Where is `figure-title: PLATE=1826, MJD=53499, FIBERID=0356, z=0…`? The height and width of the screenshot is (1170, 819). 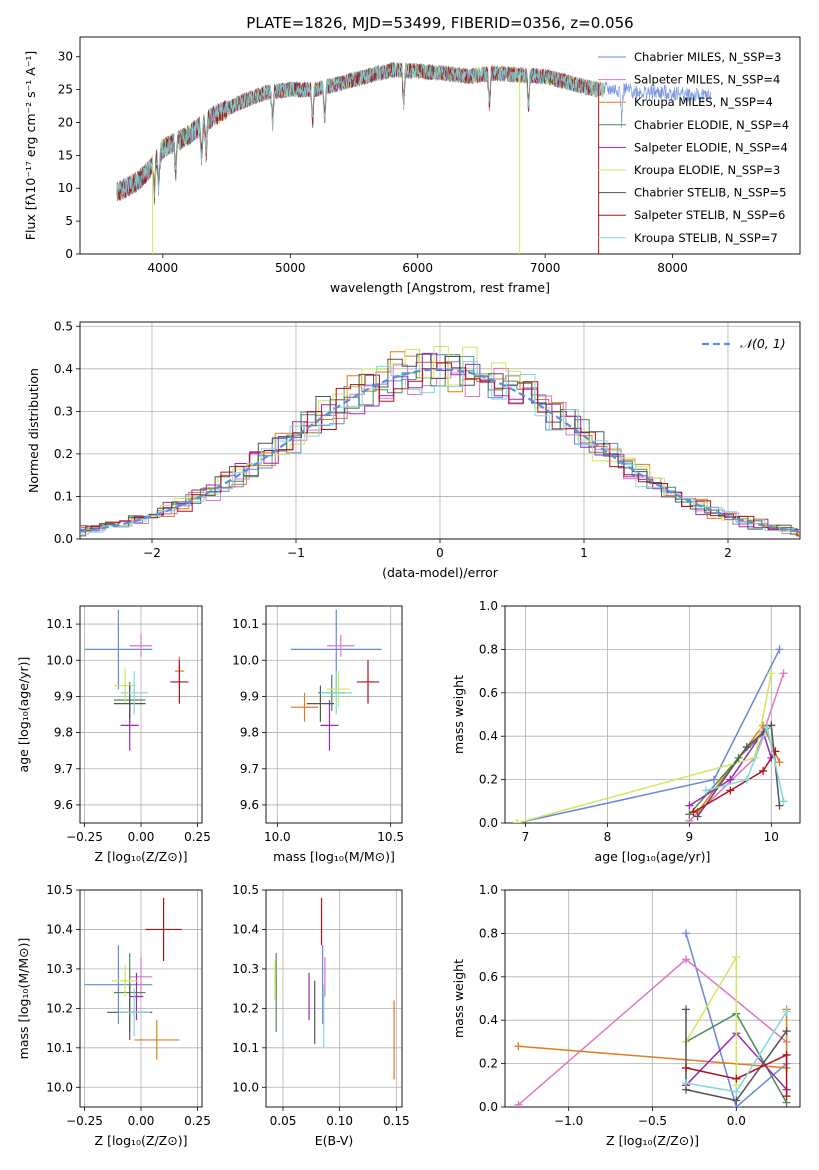
figure-title: PLATE=1826, MJD=53499, FIBERID=0356, z=0… is located at coordinates (439, 23).